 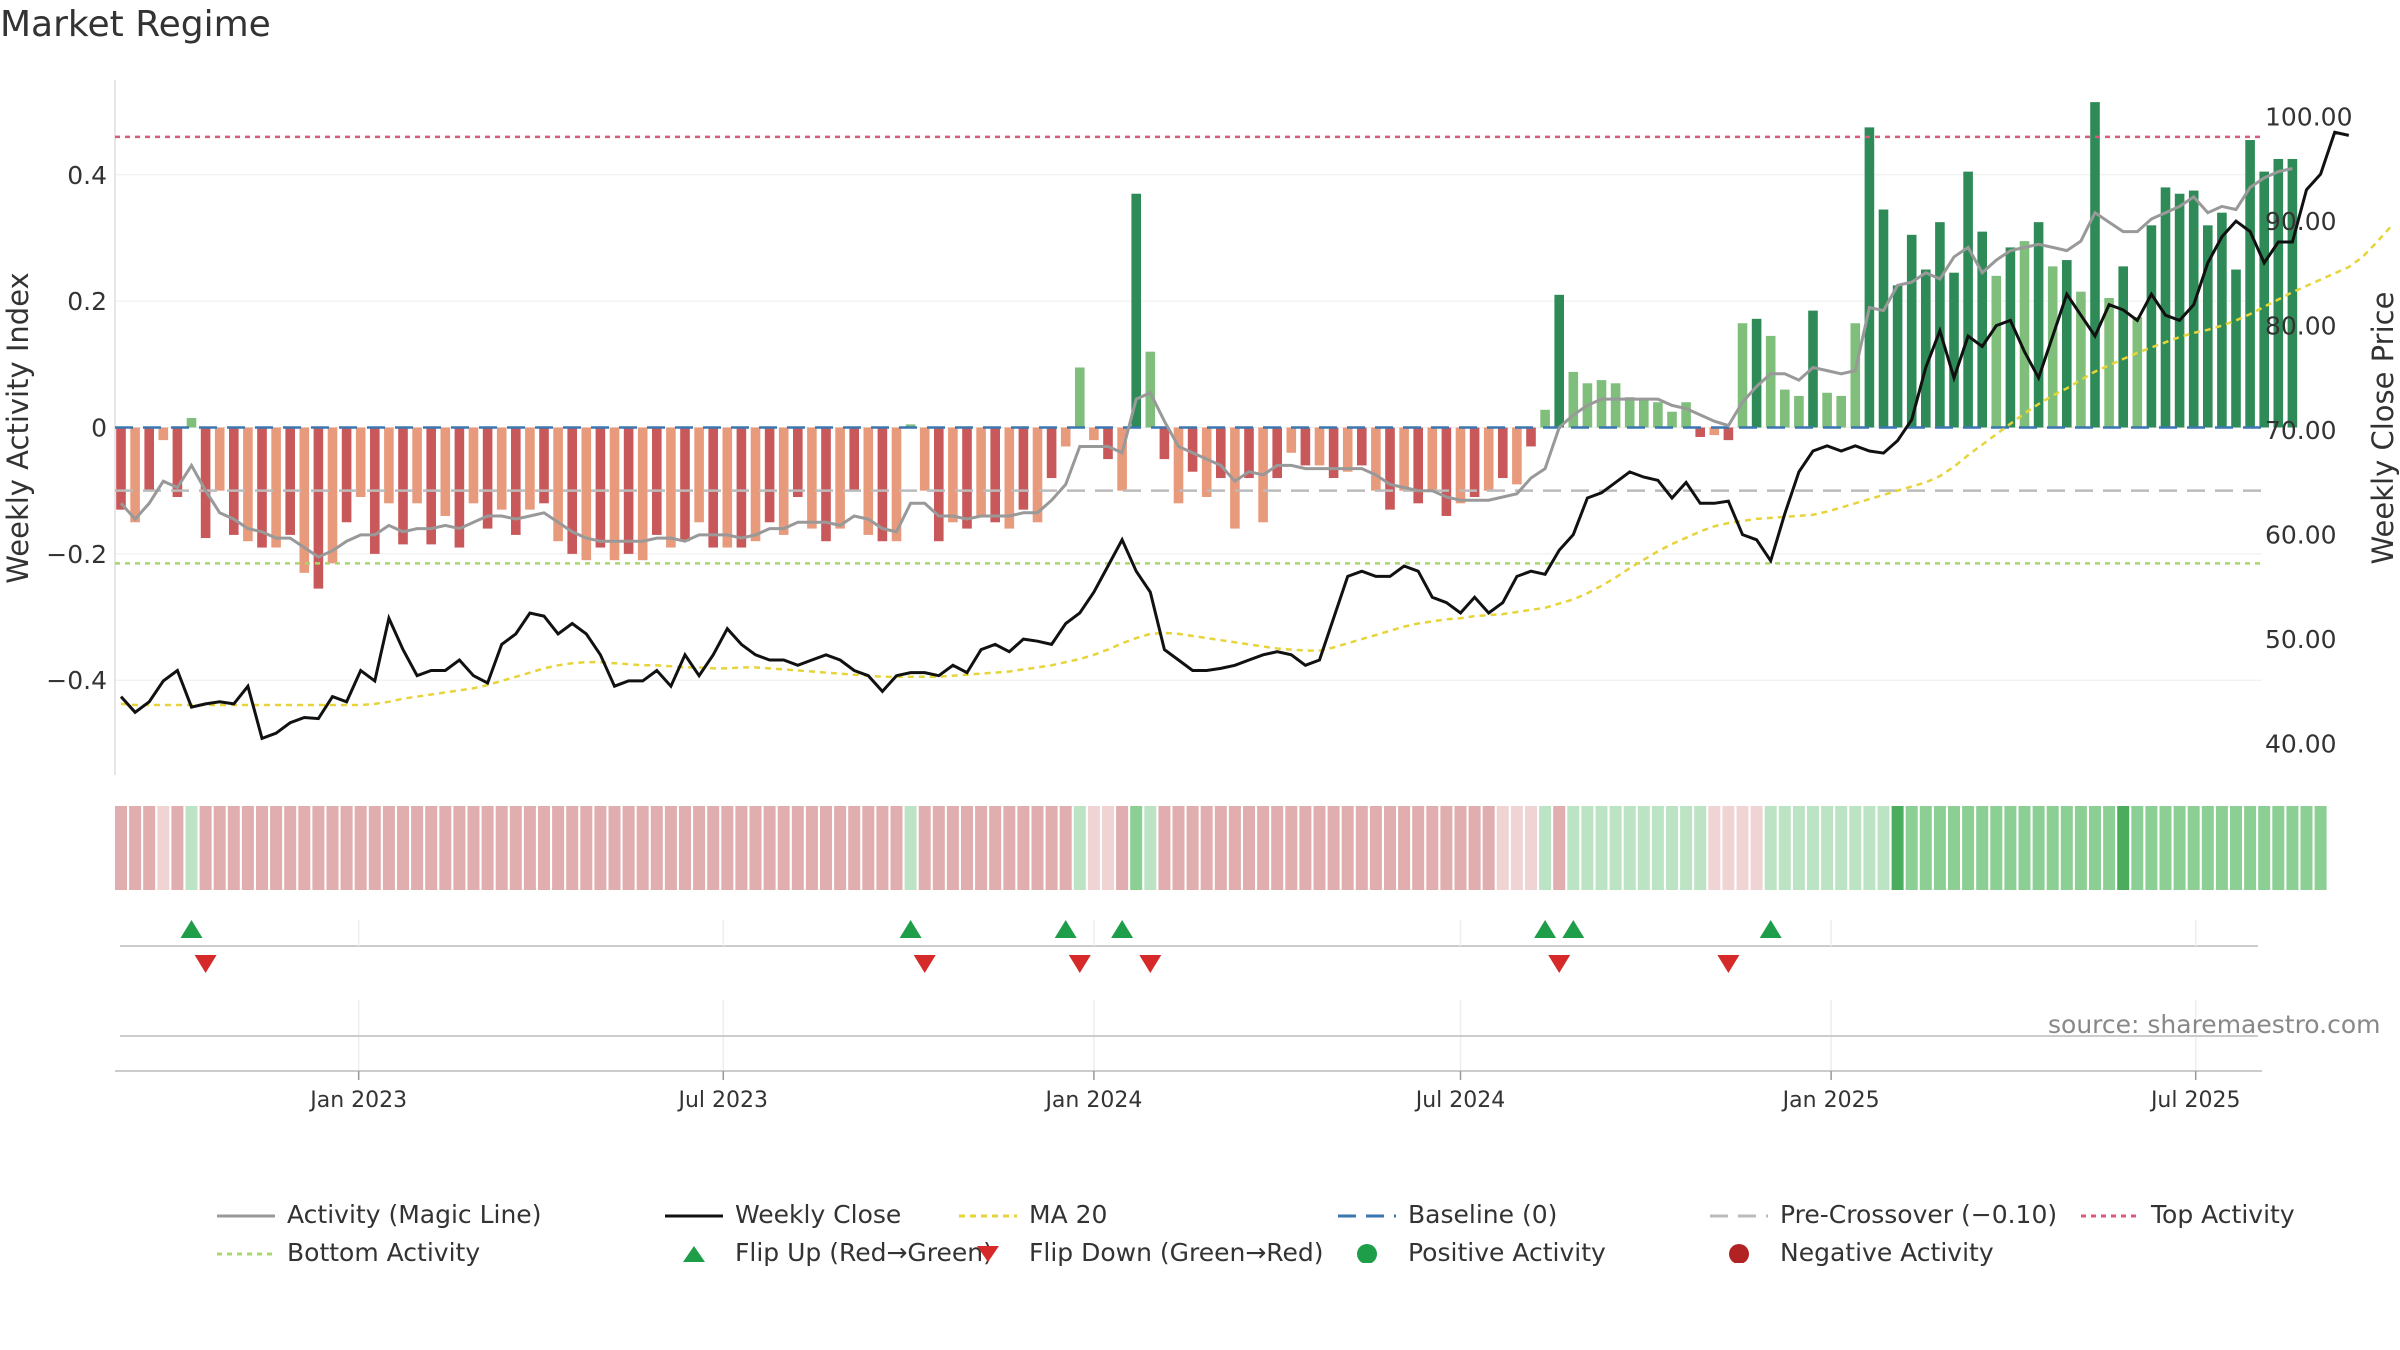 I want to click on legend-item: Weekly Close, so click(x=782, y=1214).